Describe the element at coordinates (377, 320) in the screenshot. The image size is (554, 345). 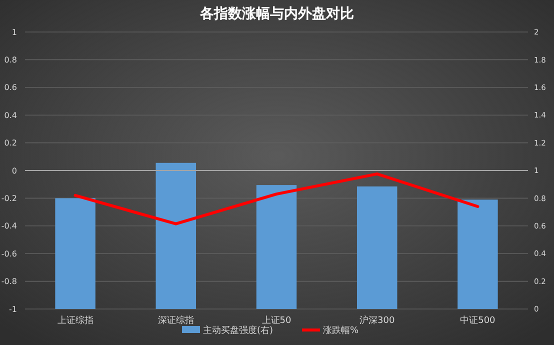
I see `x-tick-label: 沪深300` at that location.